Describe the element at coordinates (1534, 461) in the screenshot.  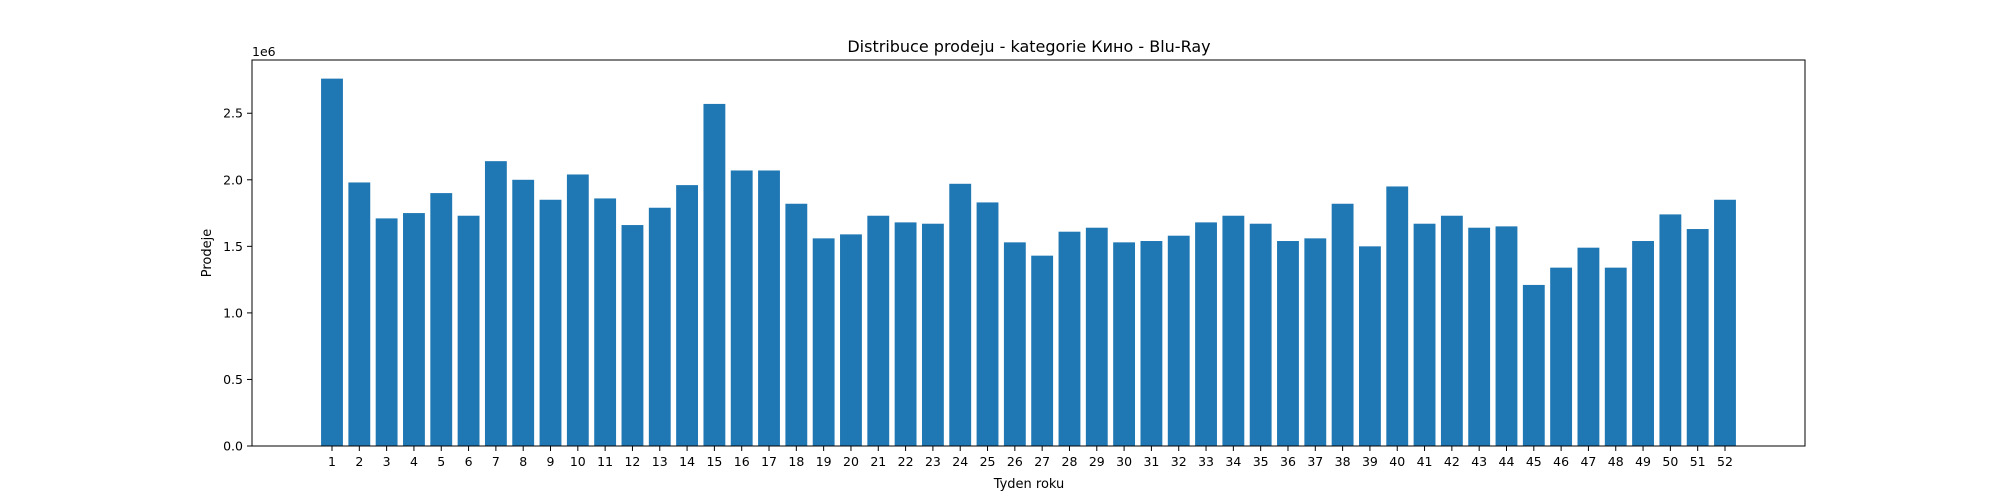
I see `x-tick-label: 45` at that location.